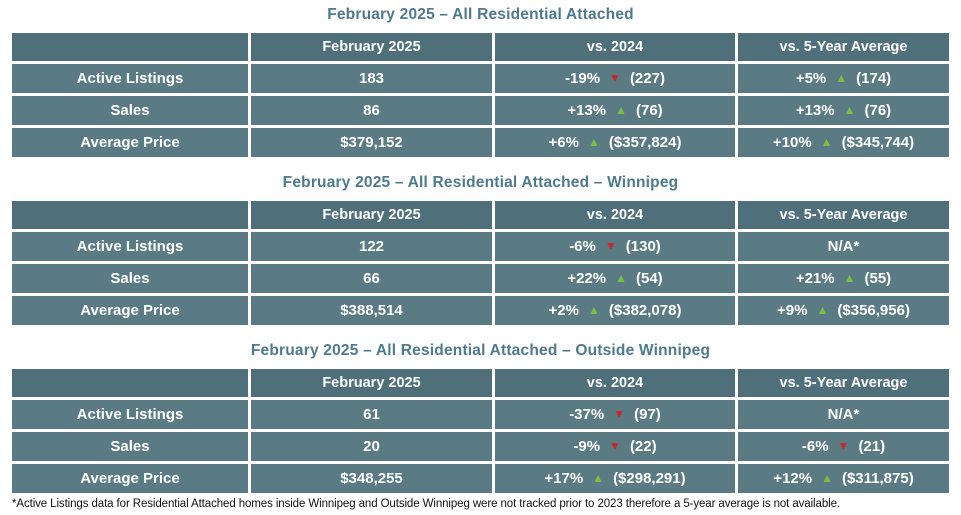 The height and width of the screenshot is (515, 961). I want to click on value-current: $388,514, so click(371, 310).